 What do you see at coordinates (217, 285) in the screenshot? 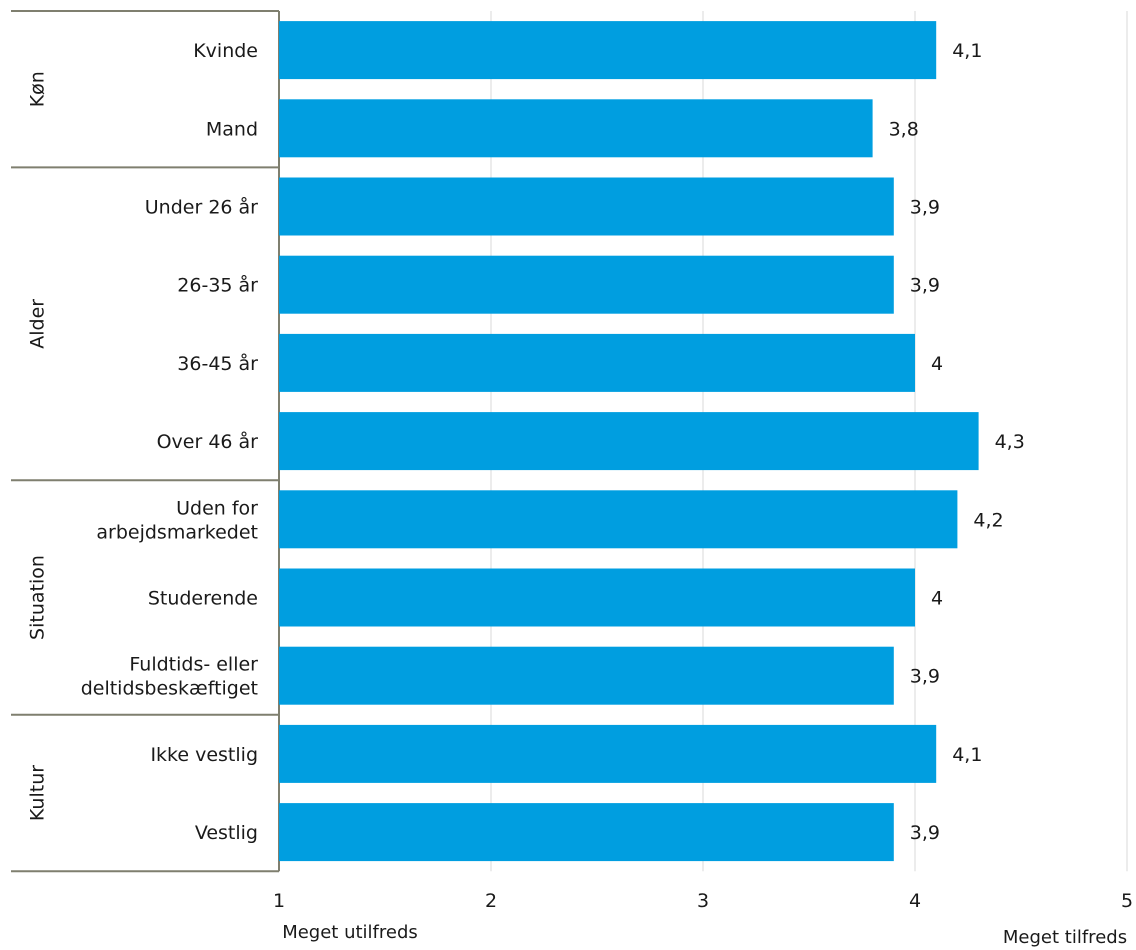
I see `category-label: 26-35 år` at bounding box center [217, 285].